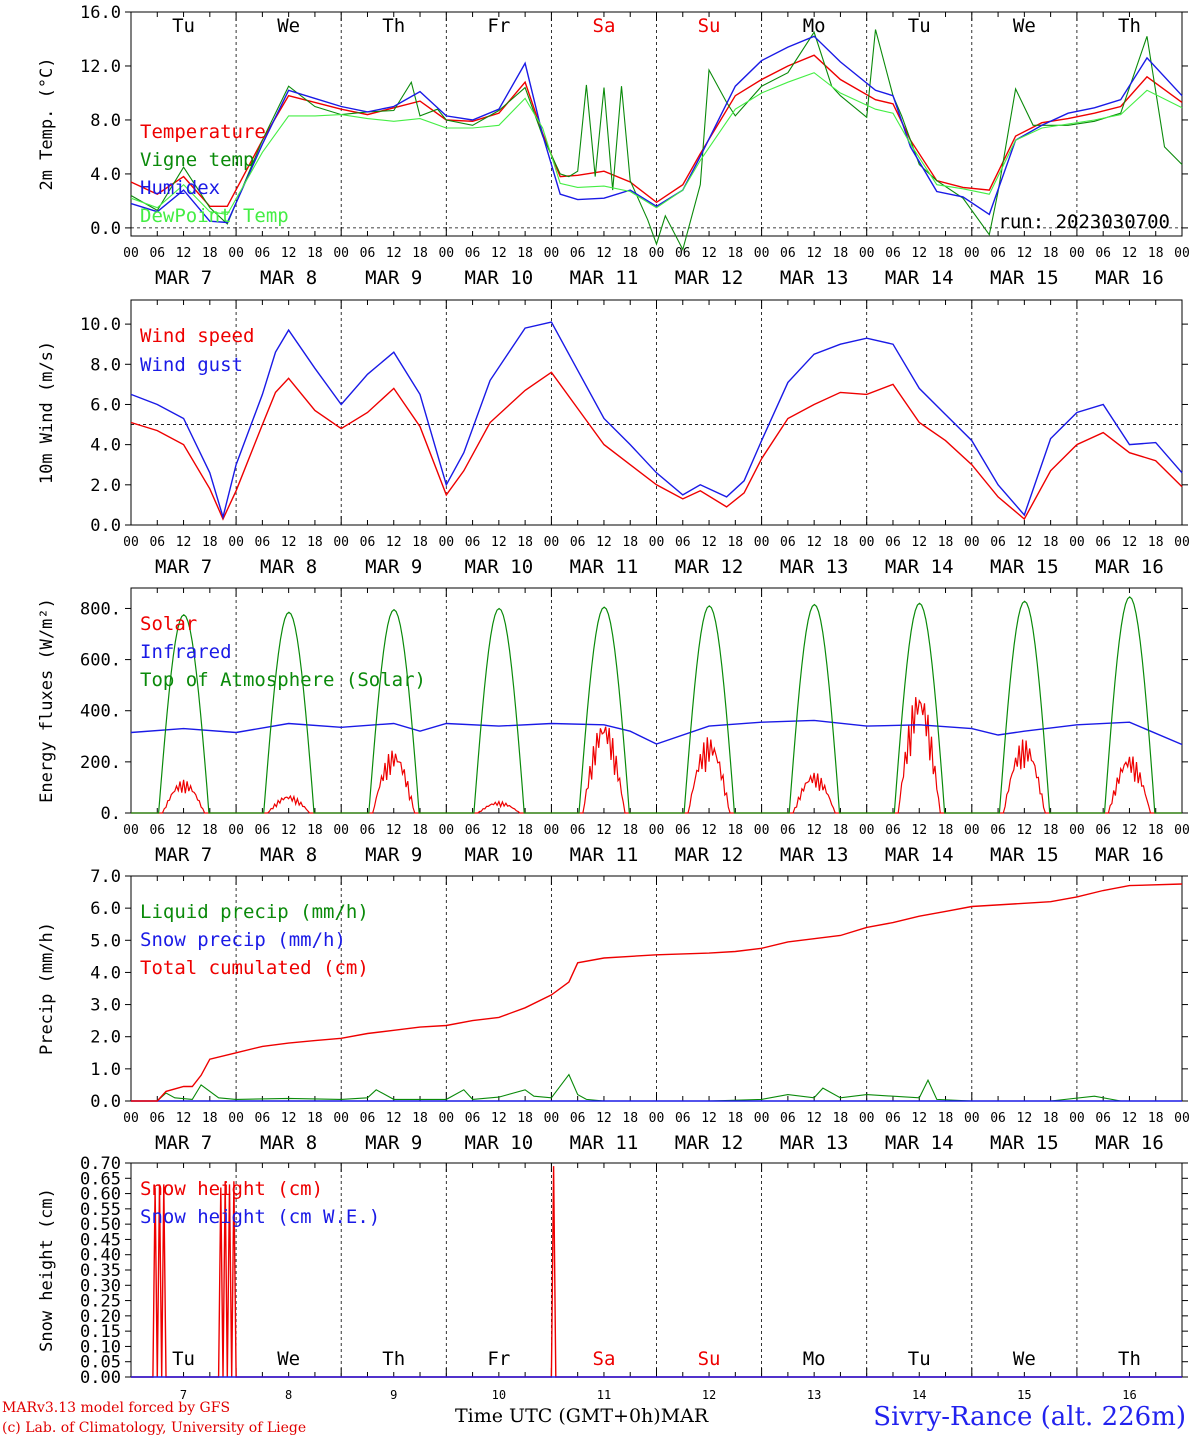 Image resolution: width=1194 pixels, height=1440 pixels. Describe the element at coordinates (604, 1395) in the screenshot. I see `day-number-label: 11` at that location.